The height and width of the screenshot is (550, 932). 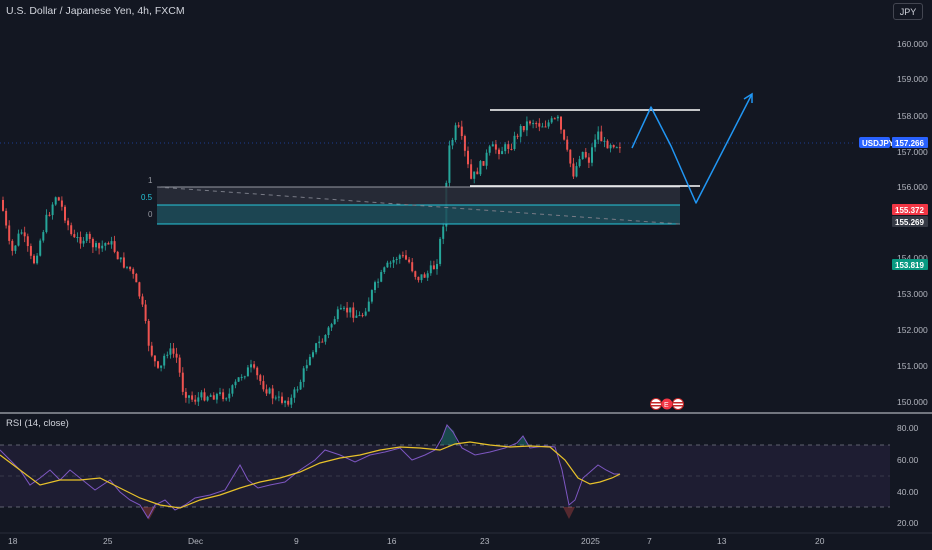 I want to click on time-label: 18, so click(x=13, y=541).